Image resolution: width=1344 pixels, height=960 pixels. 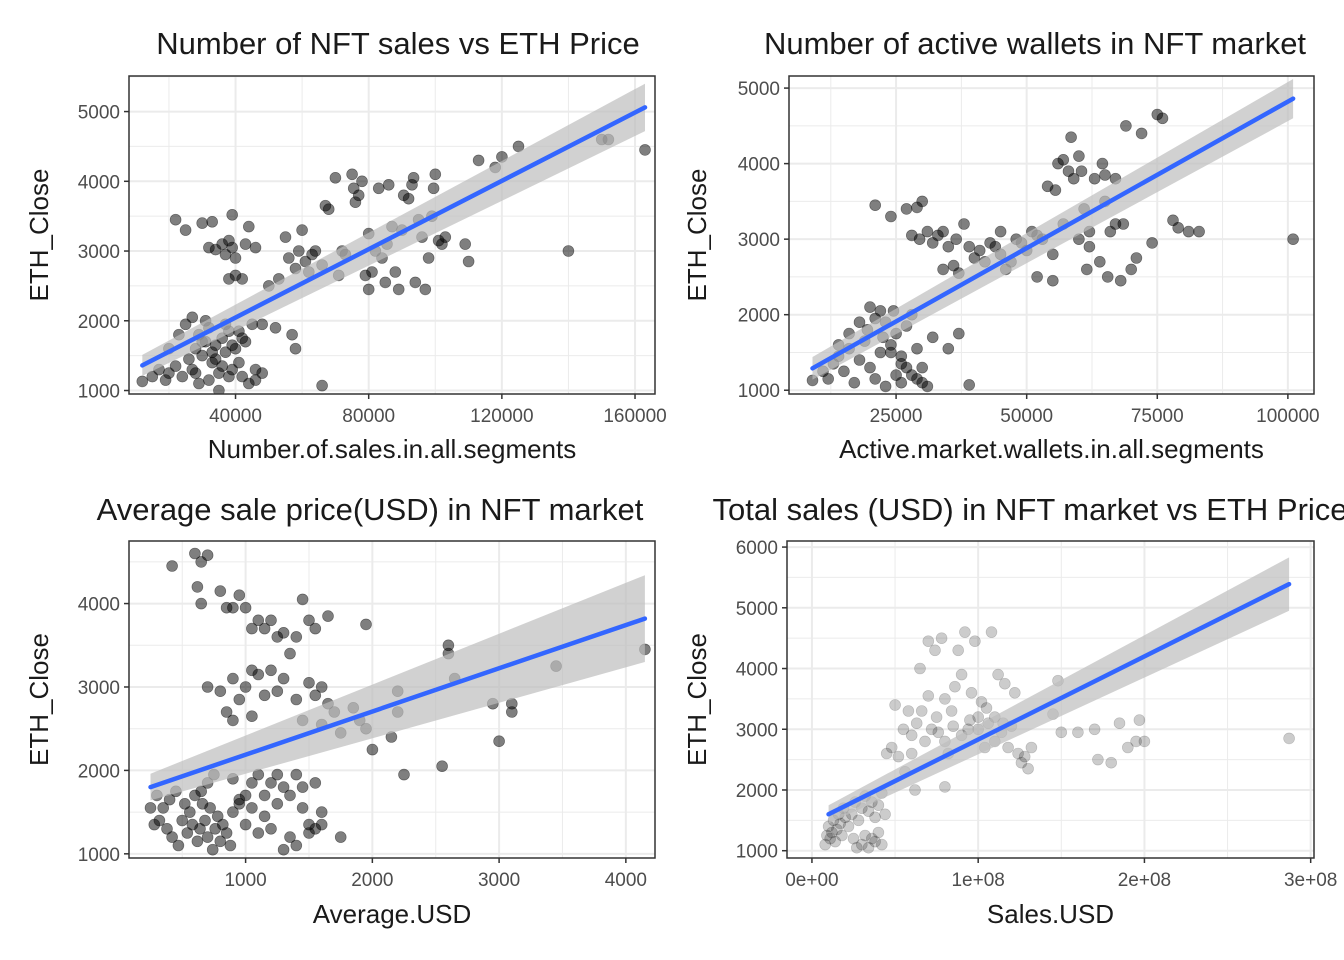 What do you see at coordinates (501, 416) in the screenshot?
I see `x-tick-label: 120000` at bounding box center [501, 416].